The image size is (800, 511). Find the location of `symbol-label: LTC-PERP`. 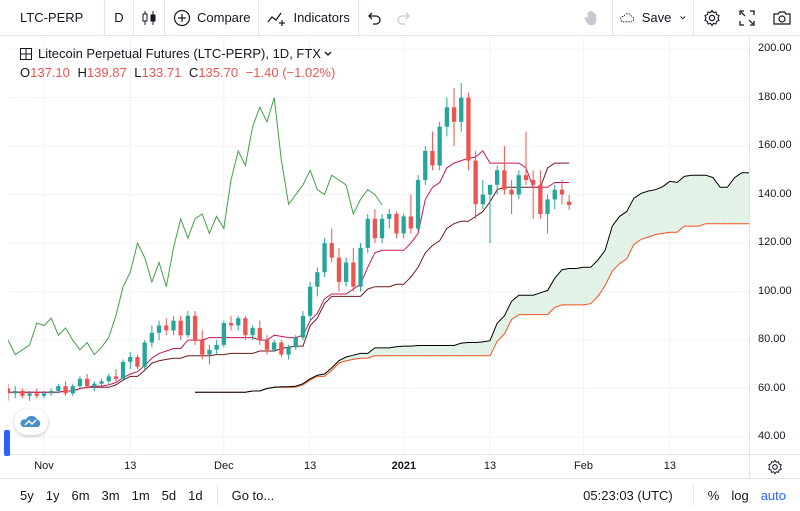

symbol-label: LTC-PERP is located at coordinates (52, 17).